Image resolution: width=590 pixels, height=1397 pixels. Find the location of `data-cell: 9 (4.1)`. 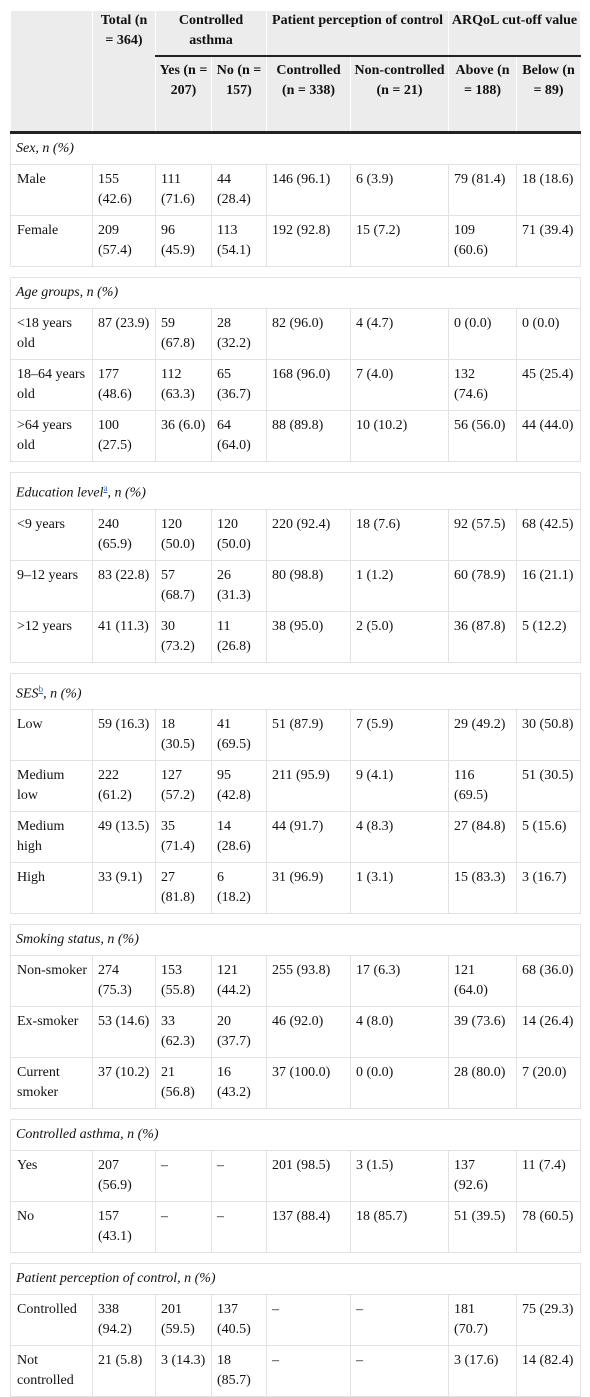

data-cell: 9 (4.1) is located at coordinates (400, 786).